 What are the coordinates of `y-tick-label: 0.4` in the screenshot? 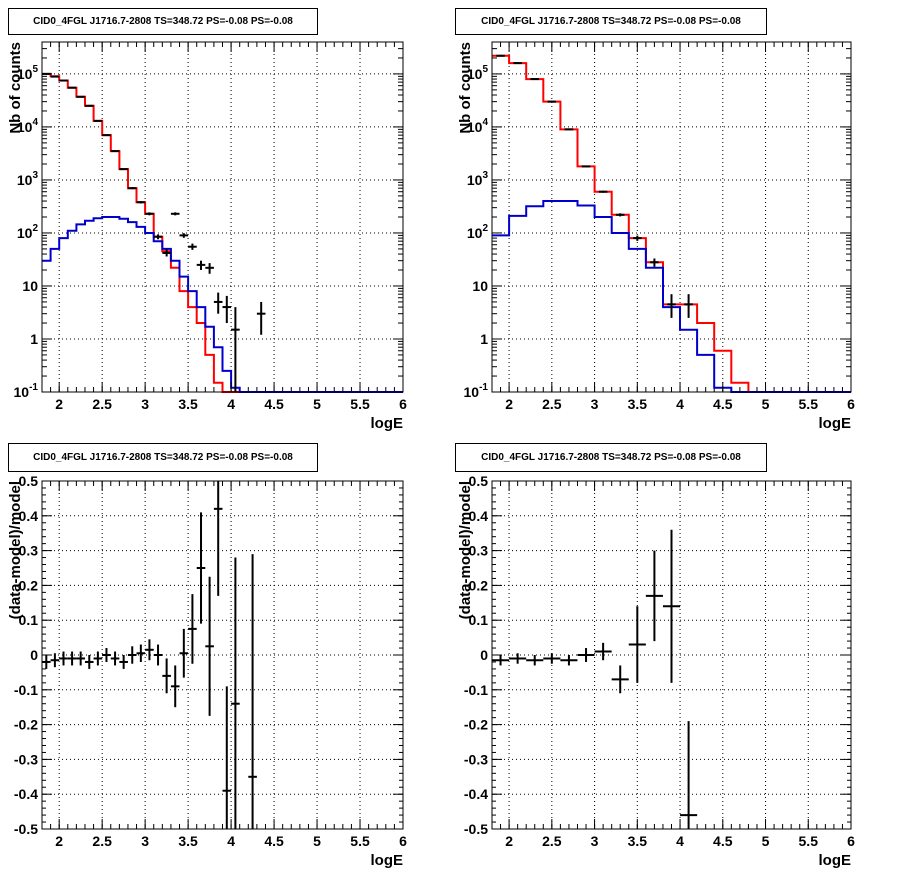 It's located at (29, 516).